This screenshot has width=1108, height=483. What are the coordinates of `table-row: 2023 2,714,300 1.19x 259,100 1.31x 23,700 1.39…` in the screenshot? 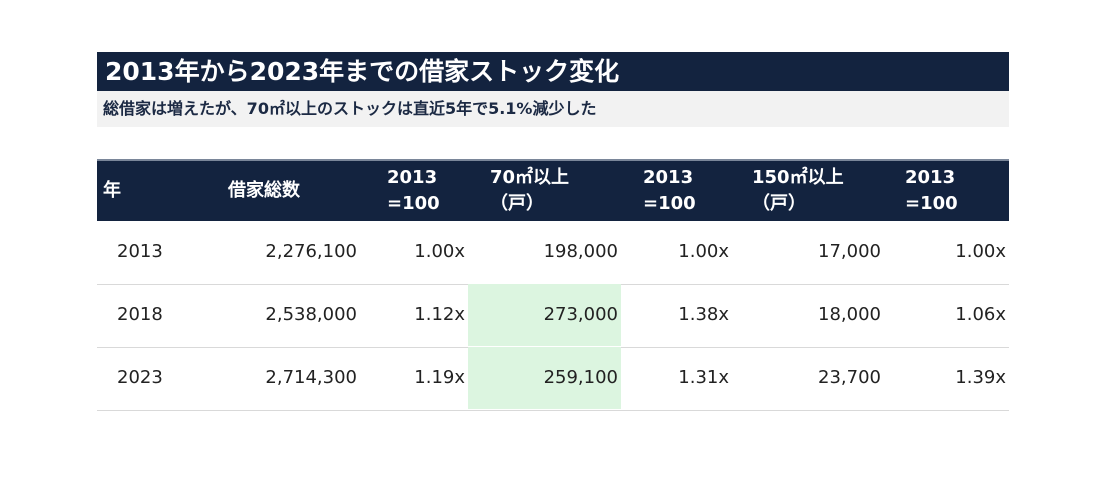 It's located at (553, 379).